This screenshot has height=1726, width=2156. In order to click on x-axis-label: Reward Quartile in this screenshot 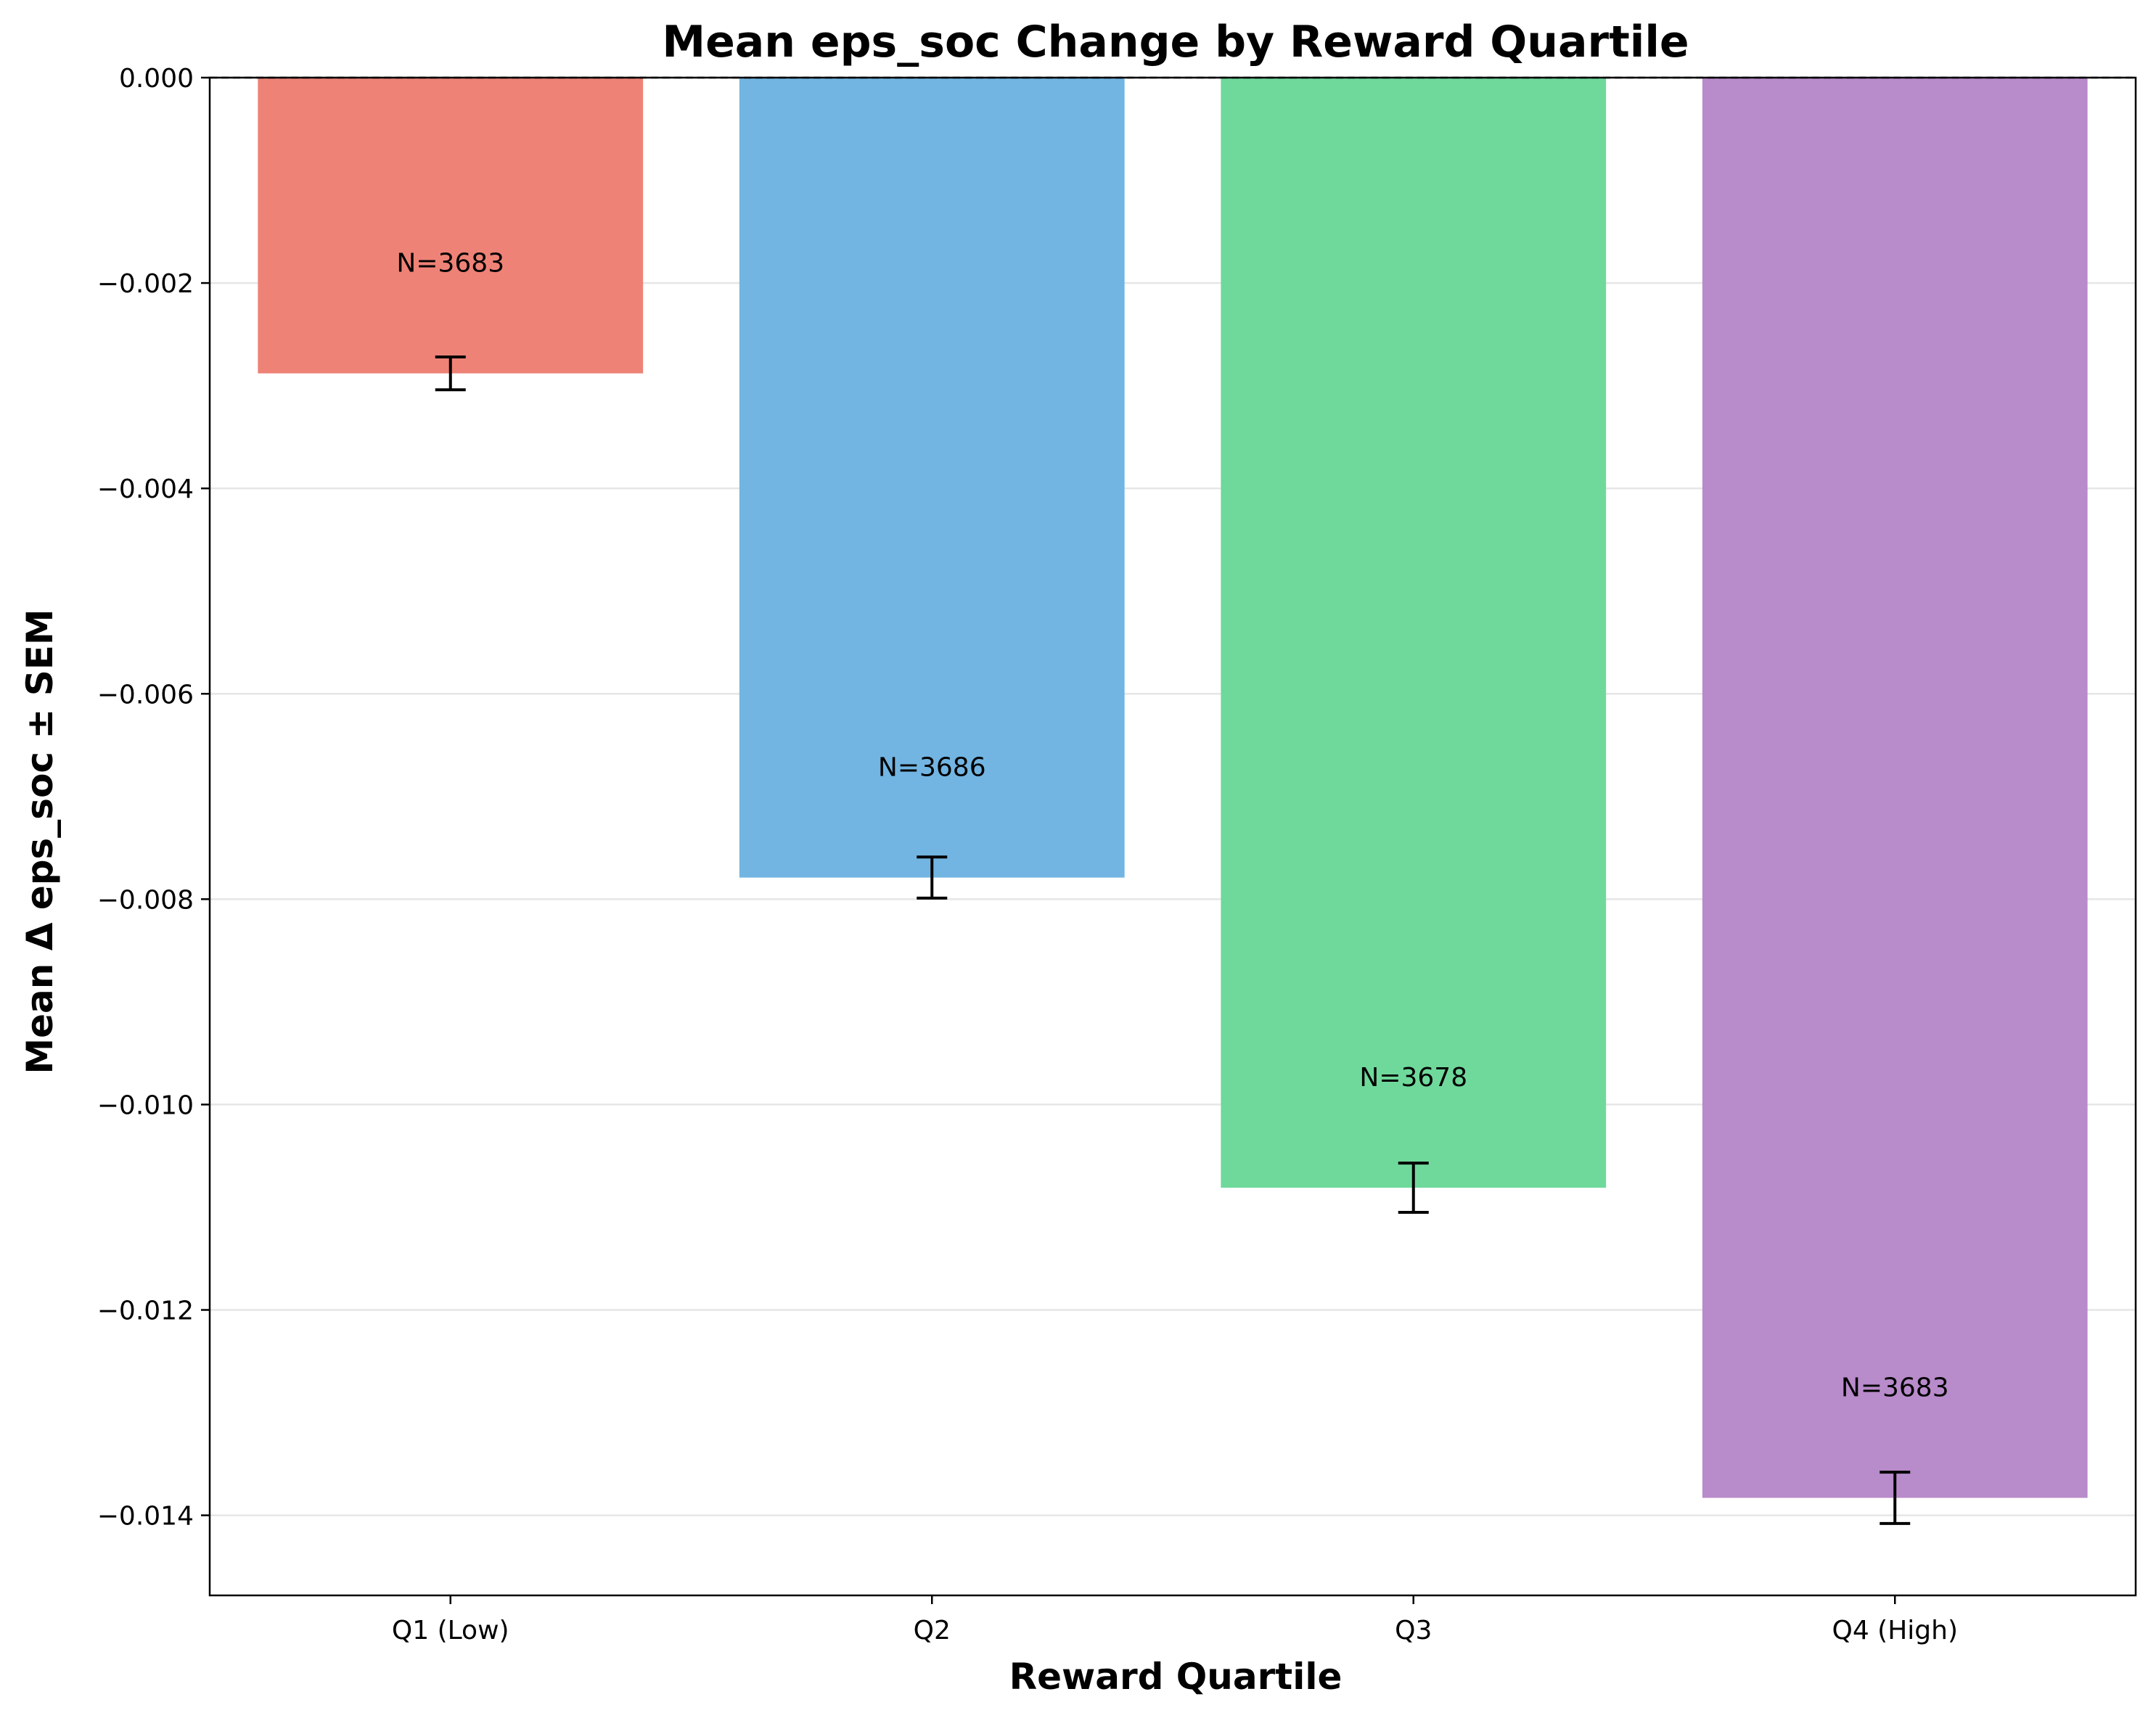, I will do `click(1176, 1677)`.